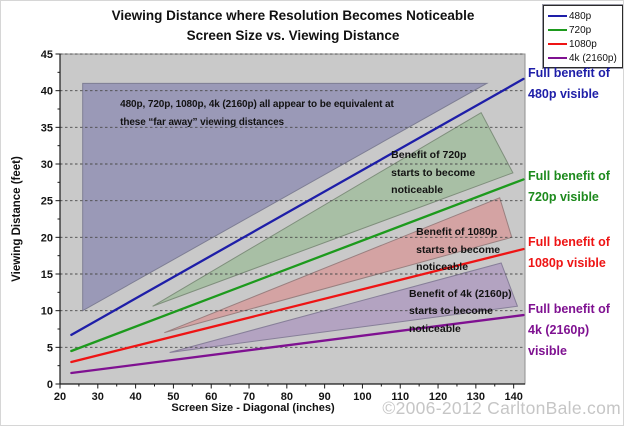 The image size is (624, 426). I want to click on x-axis-label: Screen Size - Diagonal (inches), so click(253, 408).